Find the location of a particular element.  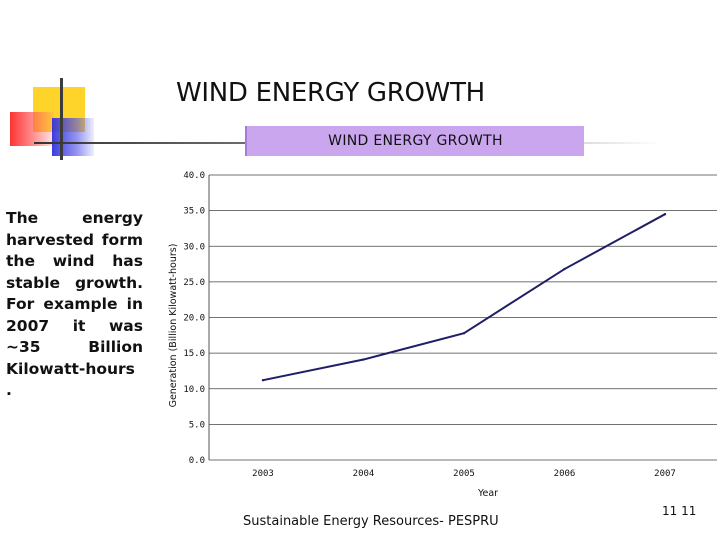

x-tick-label: 2004 is located at coordinates (364, 474).